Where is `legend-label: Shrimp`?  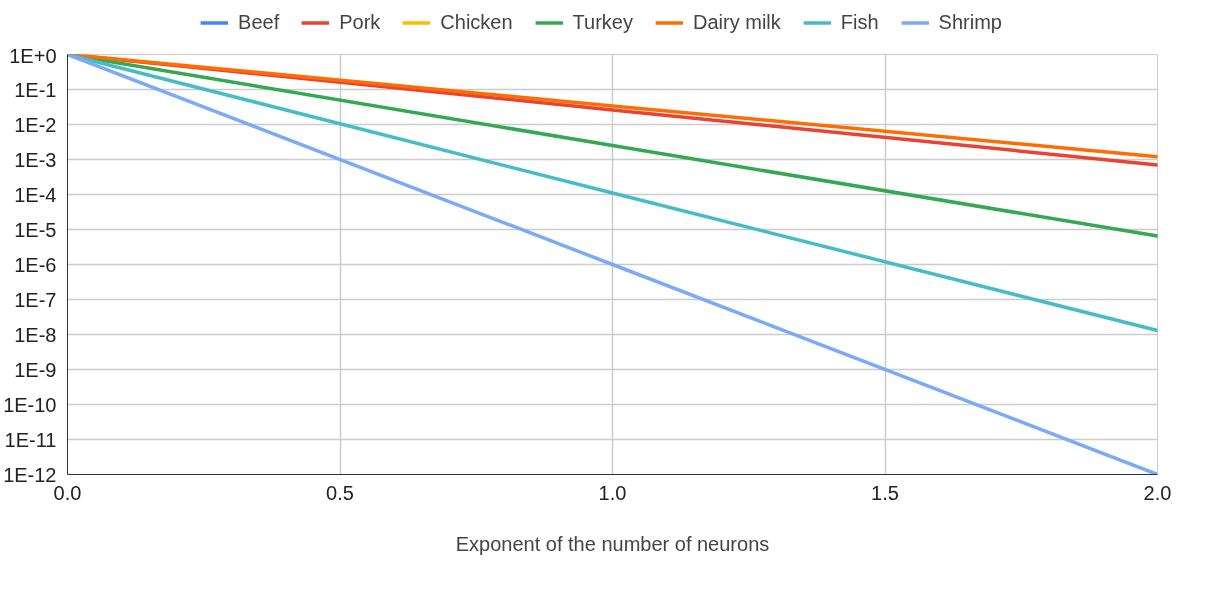
legend-label: Shrimp is located at coordinates (970, 22).